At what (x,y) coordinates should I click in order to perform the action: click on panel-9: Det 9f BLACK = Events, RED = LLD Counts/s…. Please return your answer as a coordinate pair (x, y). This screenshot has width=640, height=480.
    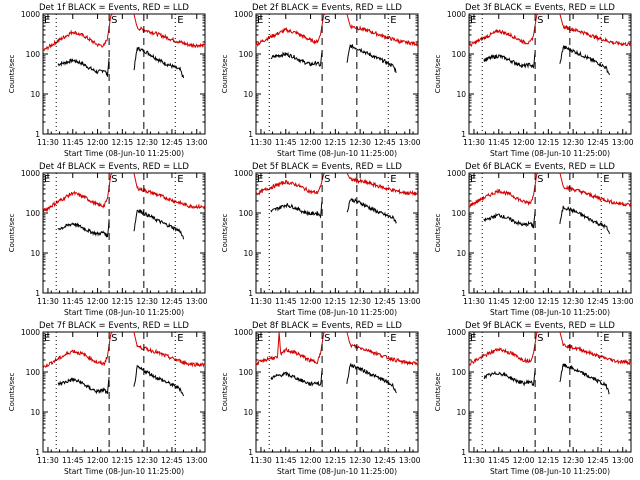
    Looking at the image, I should click on (534, 398).